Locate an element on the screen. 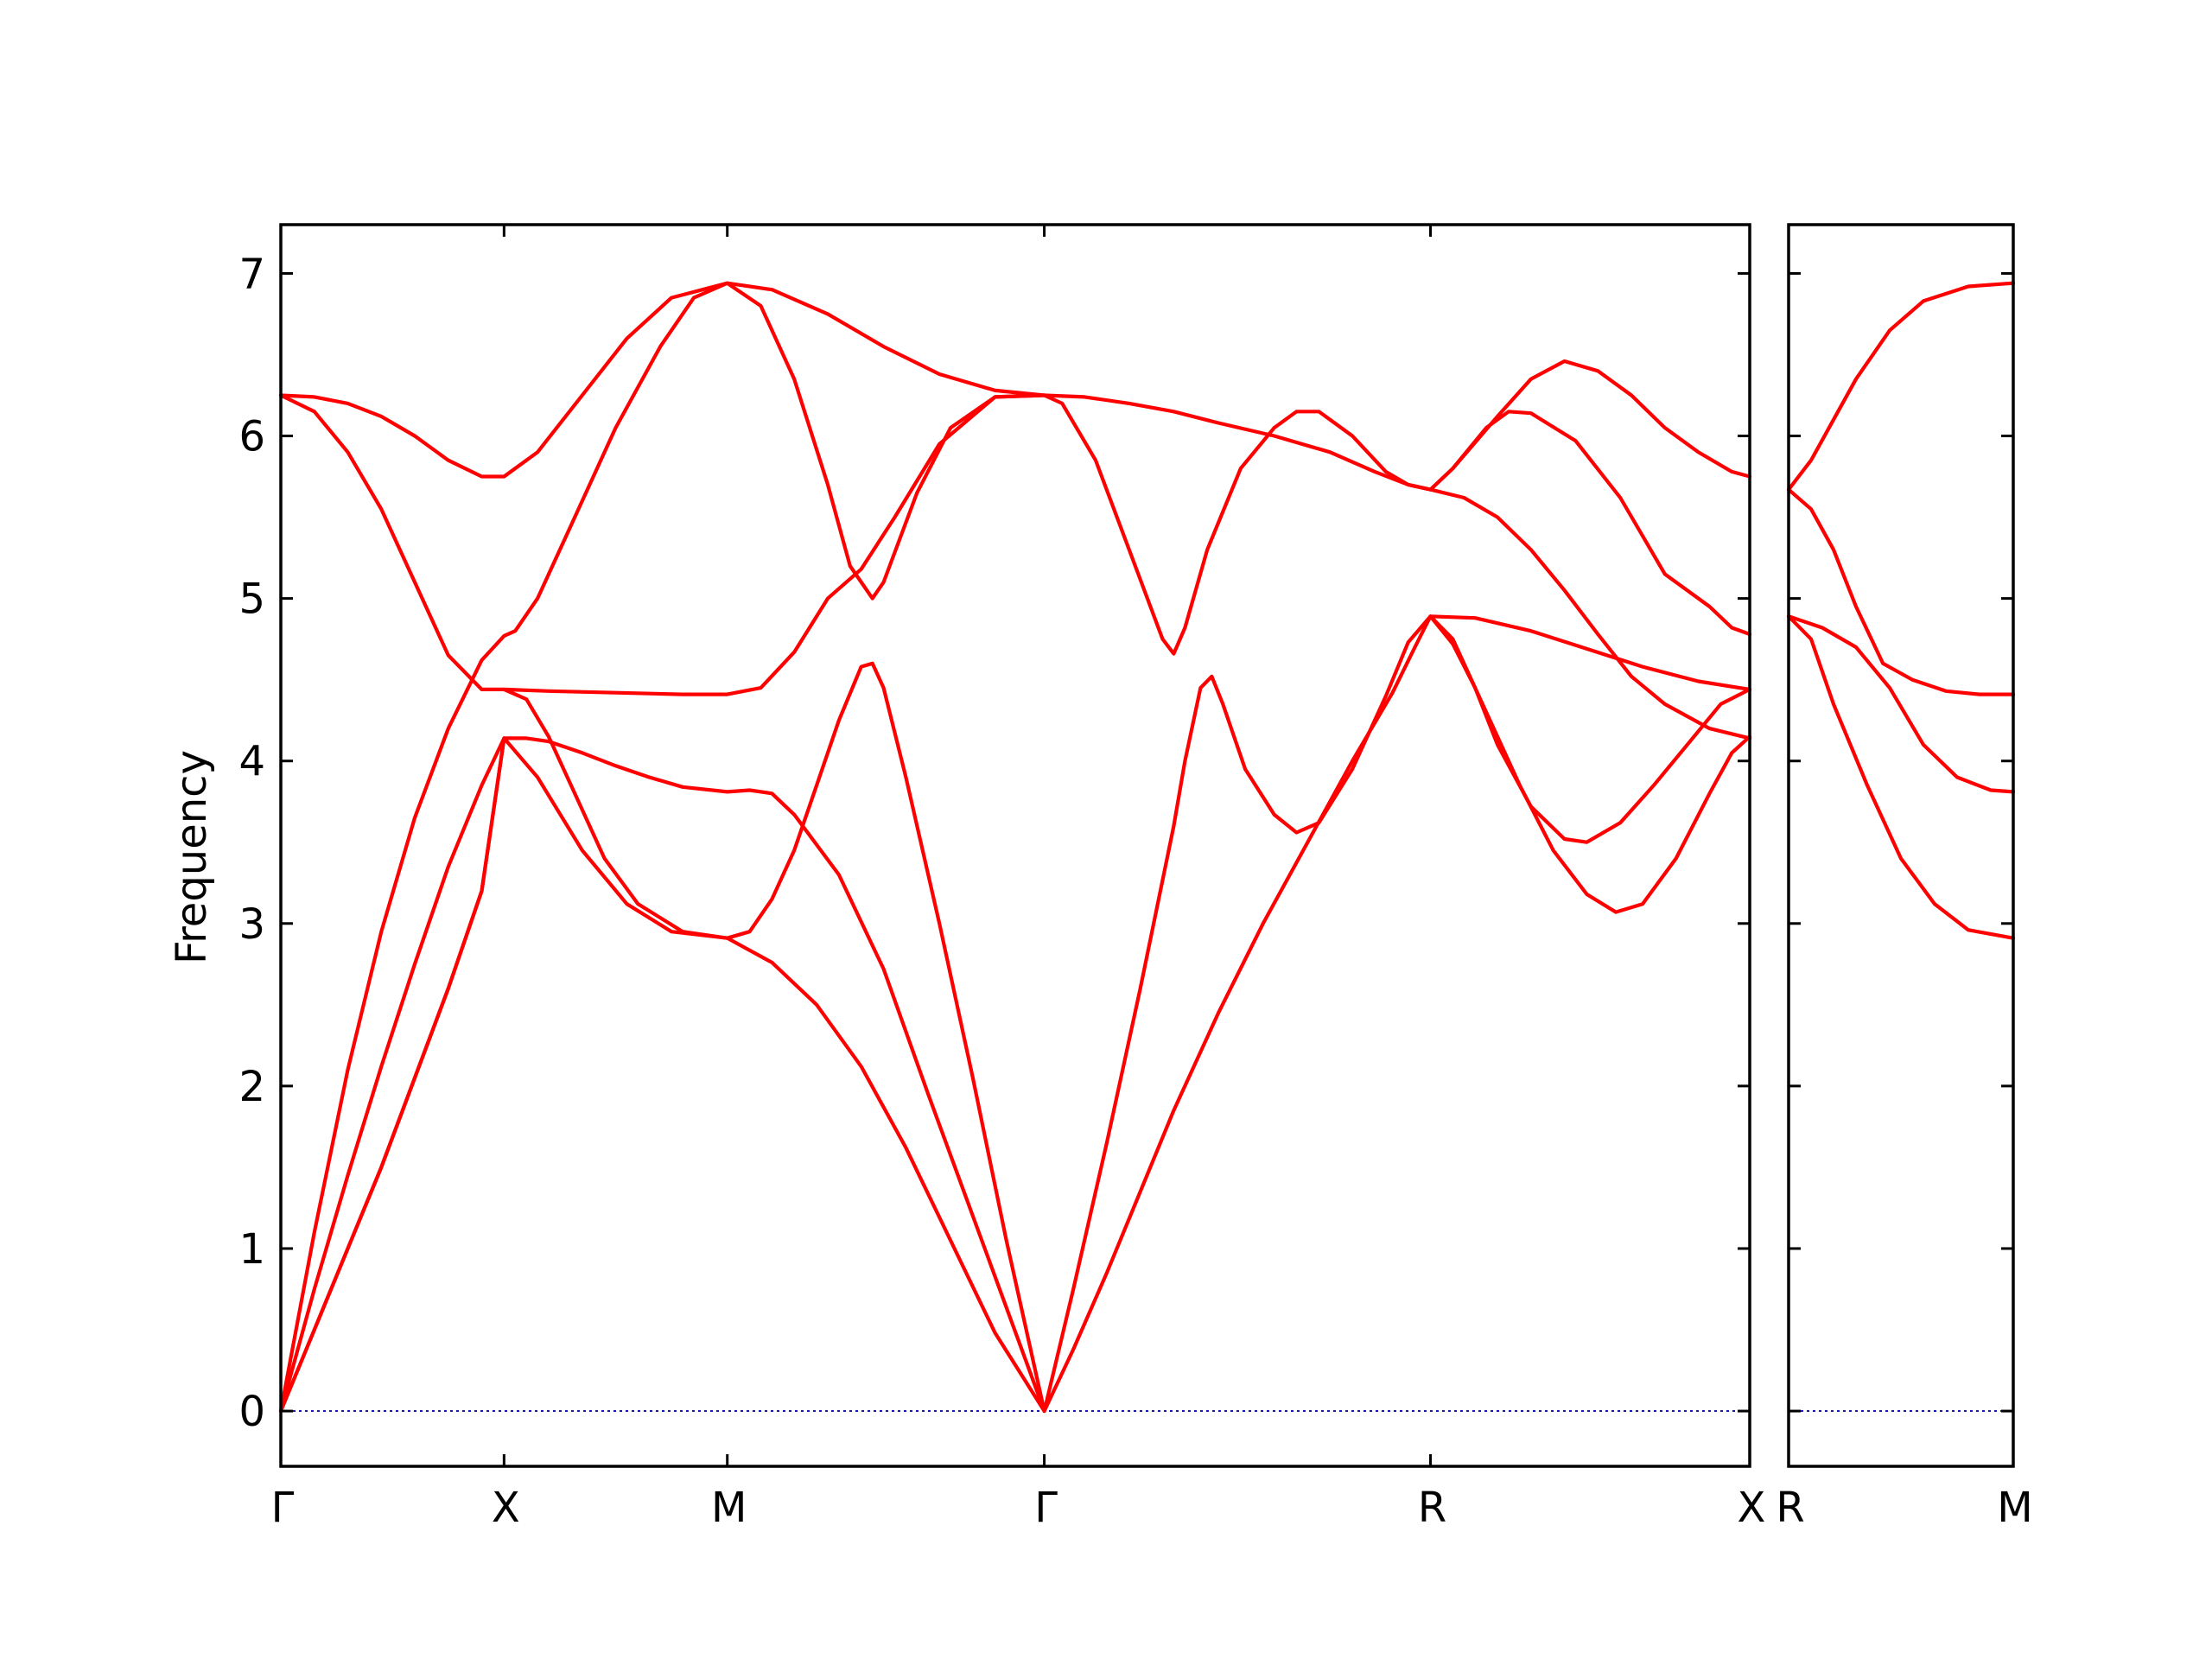  kpoint-label-1: X is located at coordinates (506, 1508).